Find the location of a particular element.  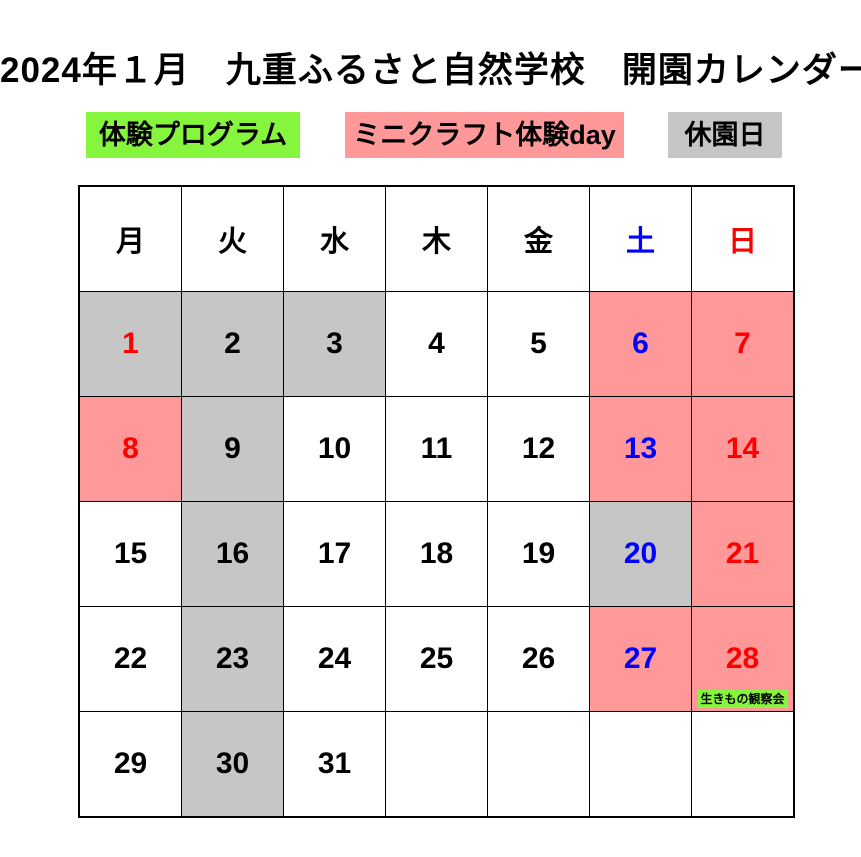

calendar-day-cell-21: 21 is located at coordinates (743, 554).